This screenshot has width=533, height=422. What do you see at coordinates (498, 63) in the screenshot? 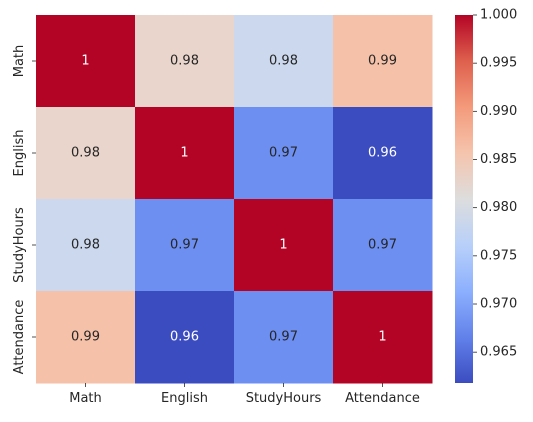
I see `colorbar-tick-label: 0.995` at bounding box center [498, 63].